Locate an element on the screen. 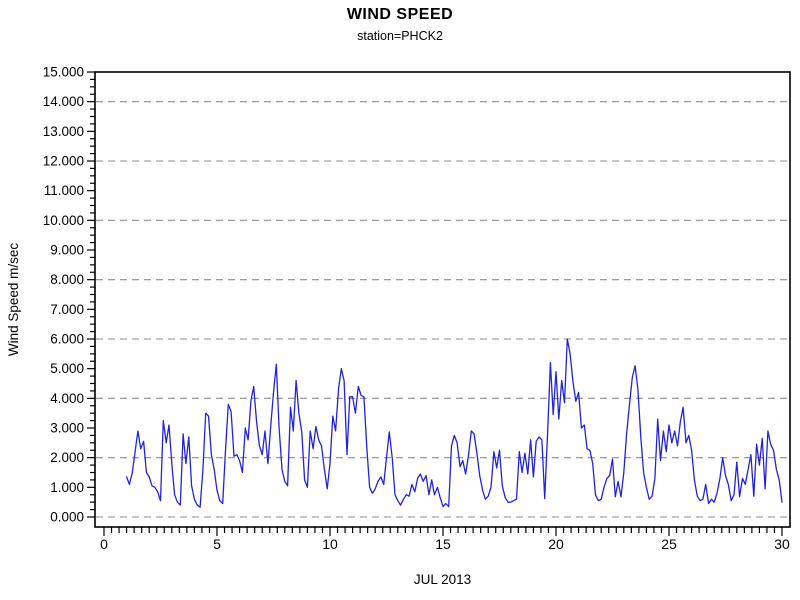 This screenshot has width=800, height=600. svg-text: 0 is located at coordinates (104, 544).